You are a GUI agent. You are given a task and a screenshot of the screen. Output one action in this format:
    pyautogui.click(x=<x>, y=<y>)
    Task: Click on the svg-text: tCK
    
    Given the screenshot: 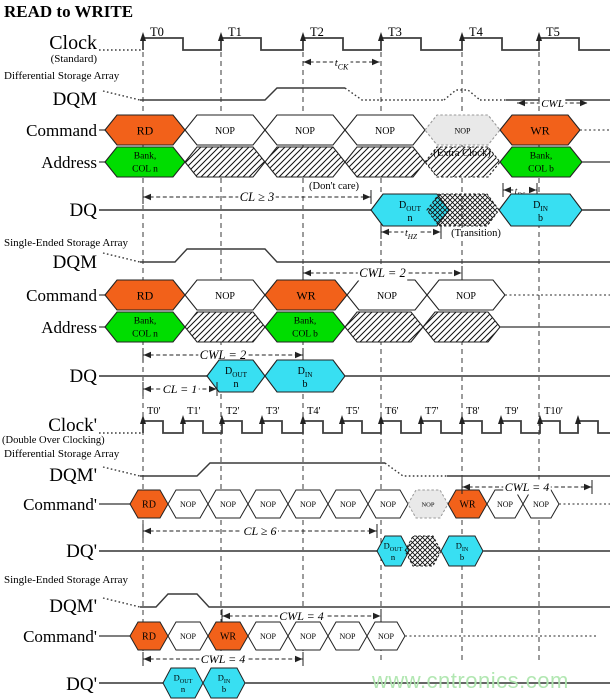 What is the action you would take?
    pyautogui.click(x=342, y=64)
    